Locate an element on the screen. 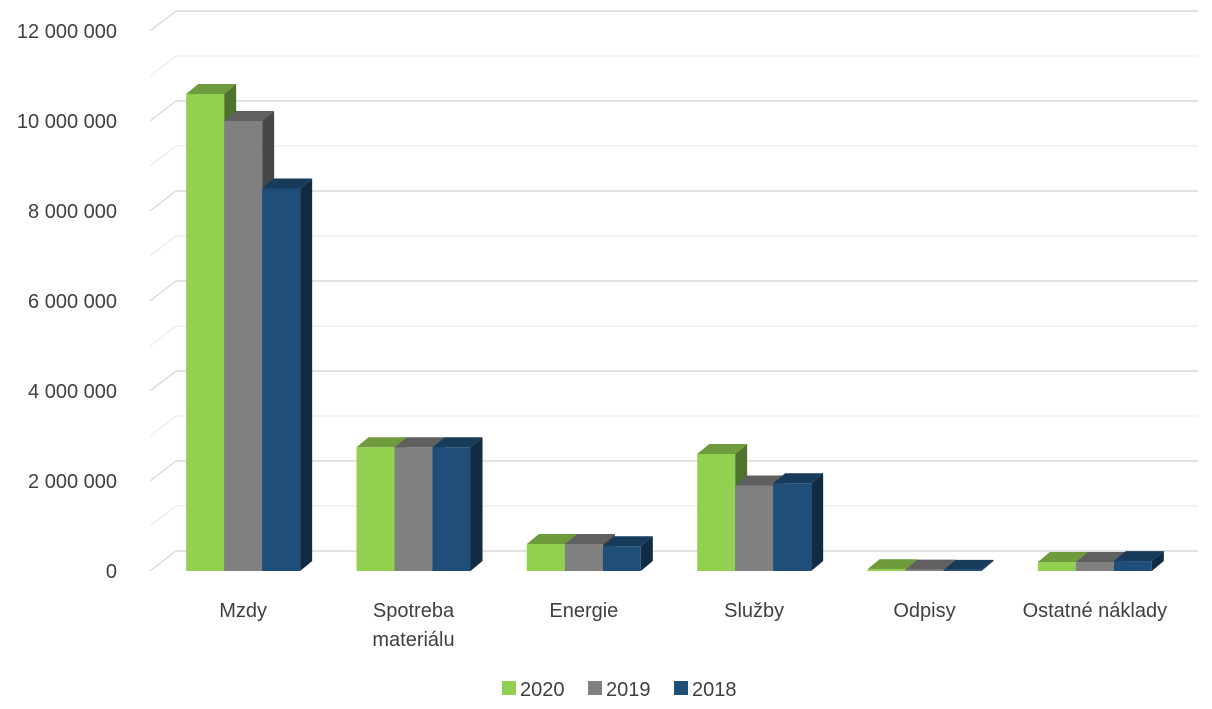 The image size is (1212, 709). legend-item: 2018 is located at coordinates (705, 690).